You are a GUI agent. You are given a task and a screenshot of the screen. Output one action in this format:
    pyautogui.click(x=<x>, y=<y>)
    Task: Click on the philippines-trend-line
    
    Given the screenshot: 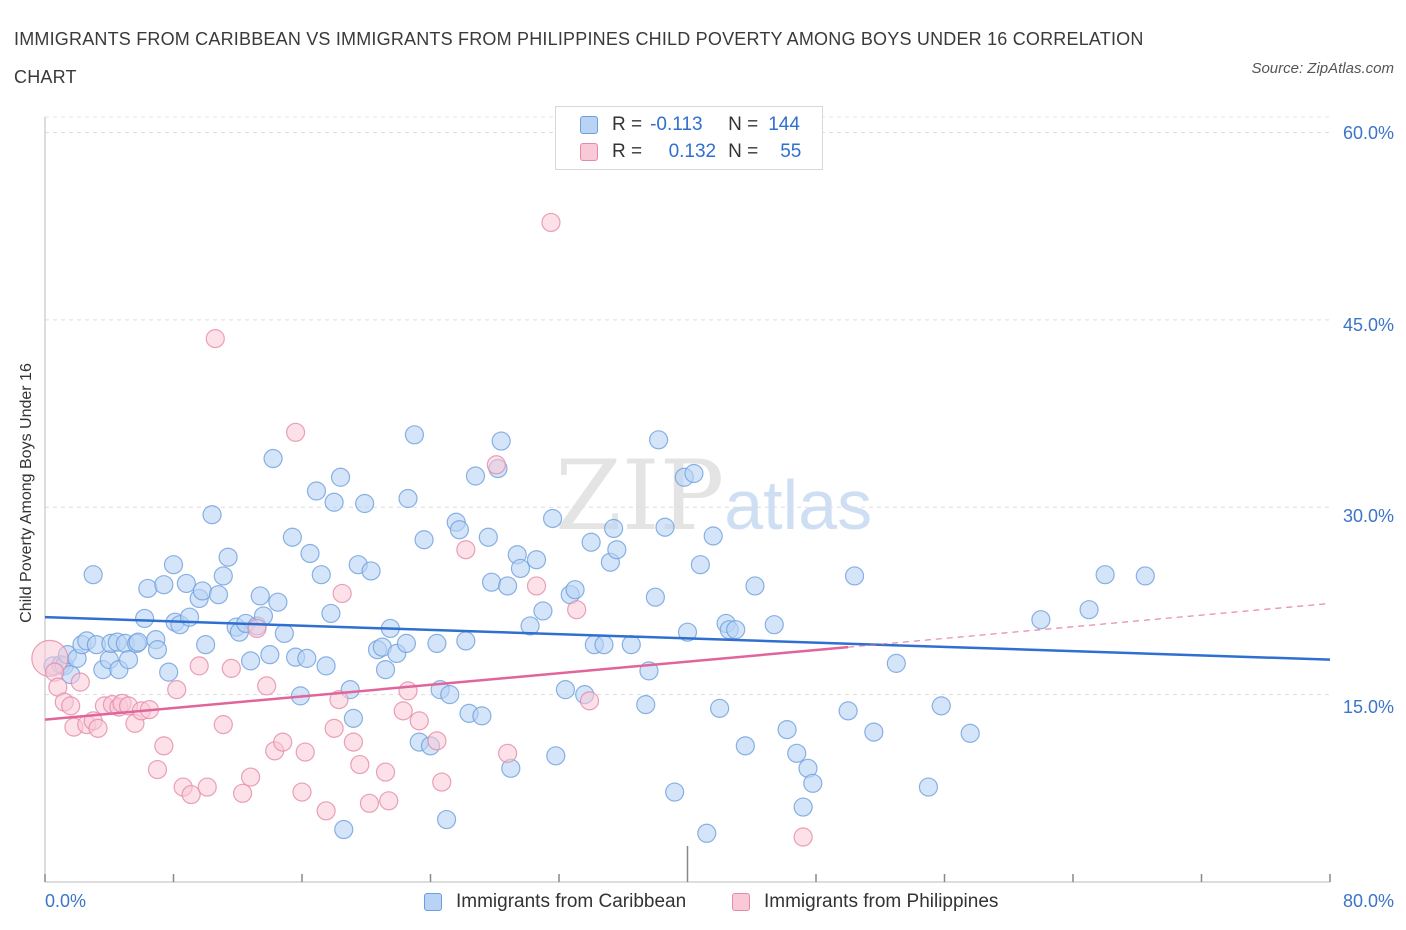 What is the action you would take?
    pyautogui.click(x=446, y=683)
    